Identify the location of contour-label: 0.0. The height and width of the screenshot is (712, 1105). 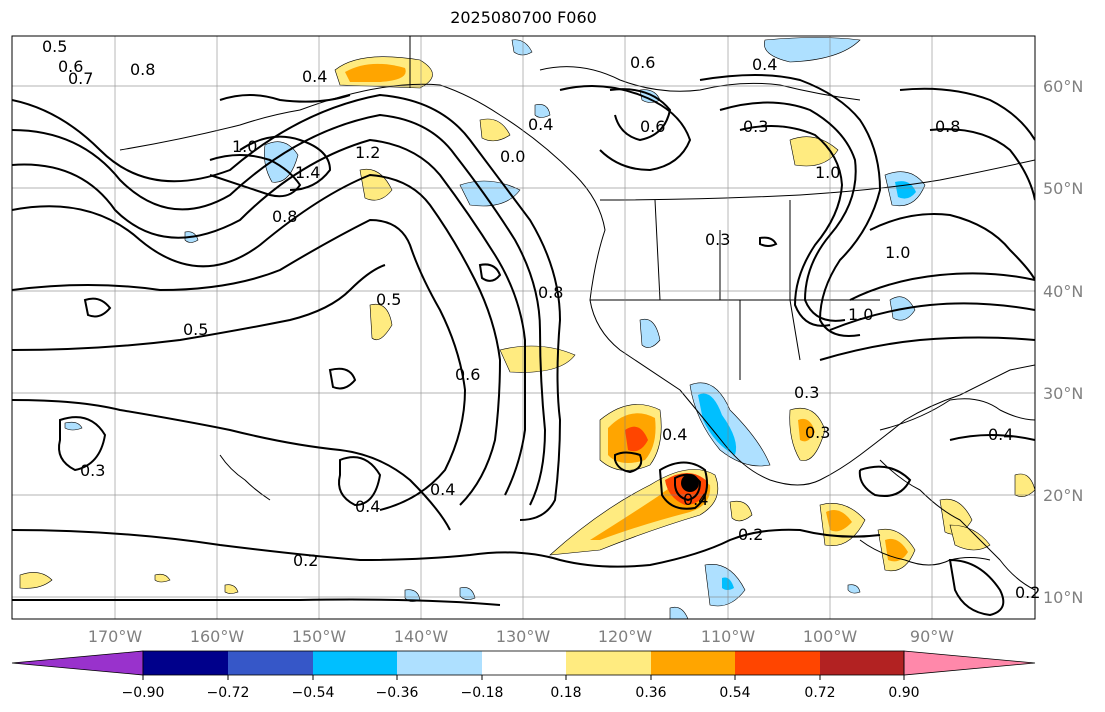
(512, 156).